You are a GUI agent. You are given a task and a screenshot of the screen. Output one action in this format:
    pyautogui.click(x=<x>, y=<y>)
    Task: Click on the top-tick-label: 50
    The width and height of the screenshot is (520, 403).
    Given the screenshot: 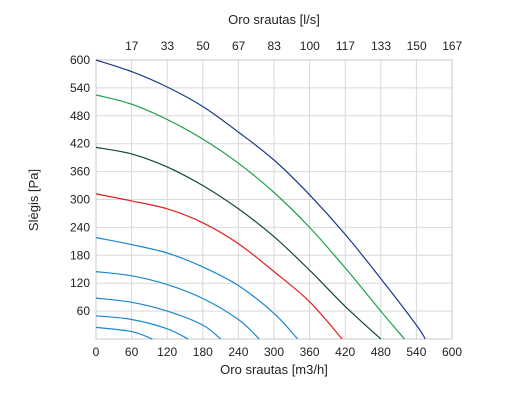 What is the action you would take?
    pyautogui.click(x=203, y=46)
    